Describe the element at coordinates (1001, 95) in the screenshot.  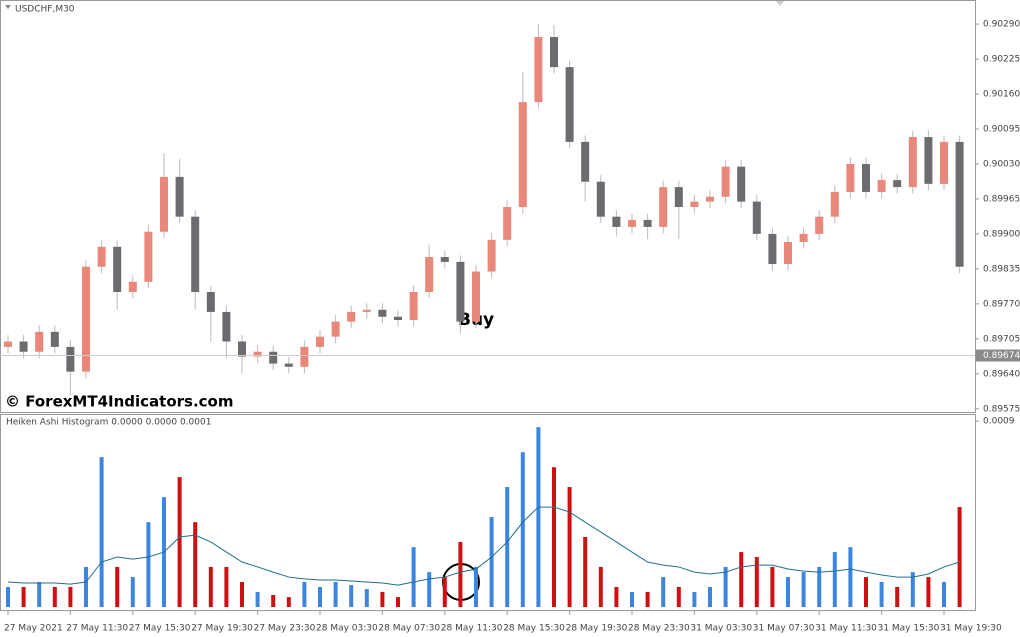
I see `y-tick-label: 0.90160` at that location.